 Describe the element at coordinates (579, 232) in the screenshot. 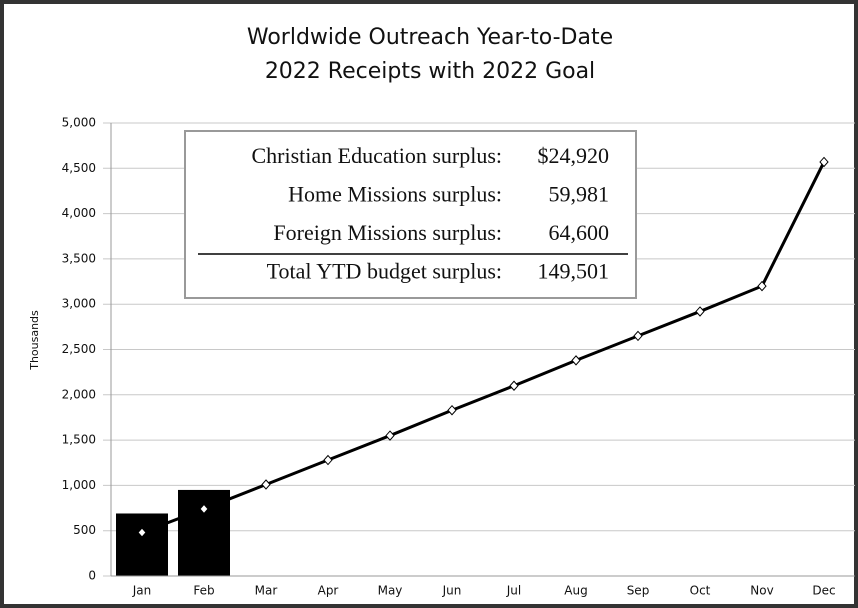

I see `table-value: 64,600` at that location.